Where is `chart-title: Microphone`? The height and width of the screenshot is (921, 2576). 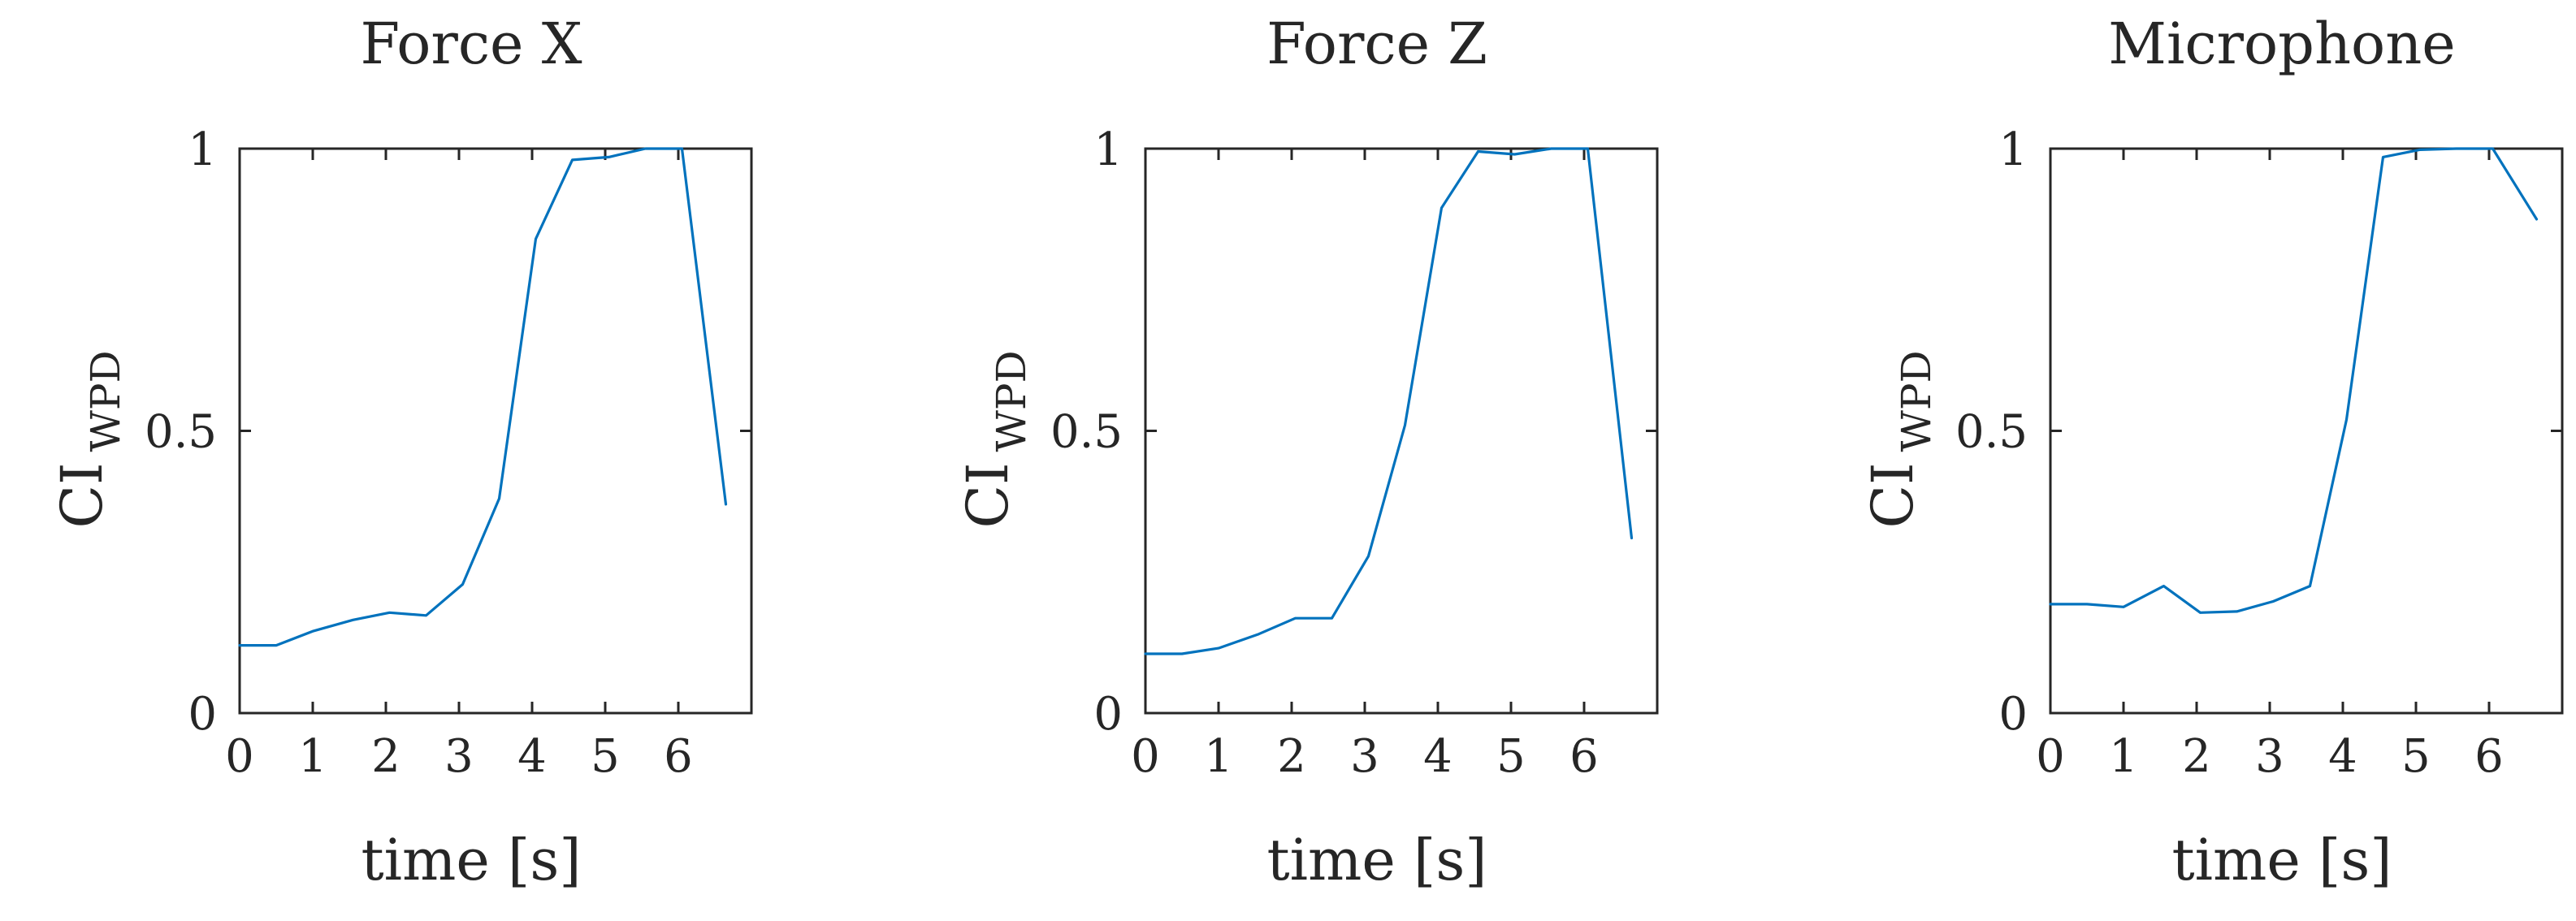
chart-title: Microphone is located at coordinates (2281, 44).